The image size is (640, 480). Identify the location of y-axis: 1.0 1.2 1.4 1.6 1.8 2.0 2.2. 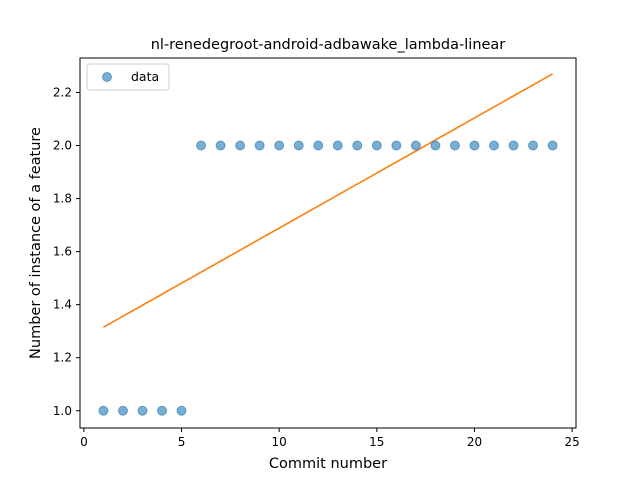
(66, 251).